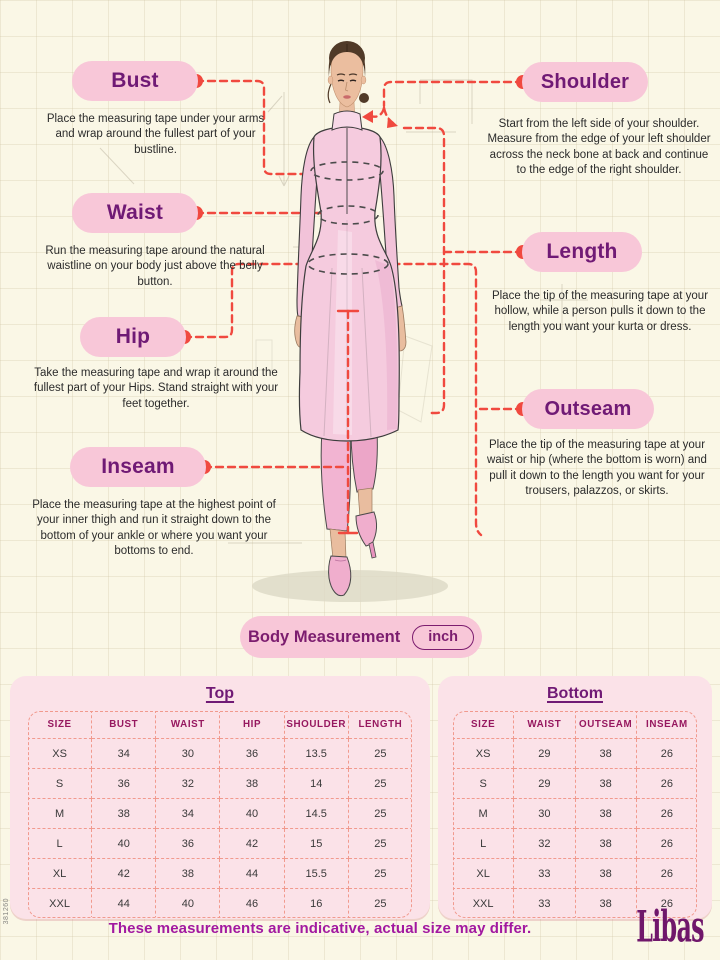  I want to click on unit-toggle-inch: inch, so click(443, 637).